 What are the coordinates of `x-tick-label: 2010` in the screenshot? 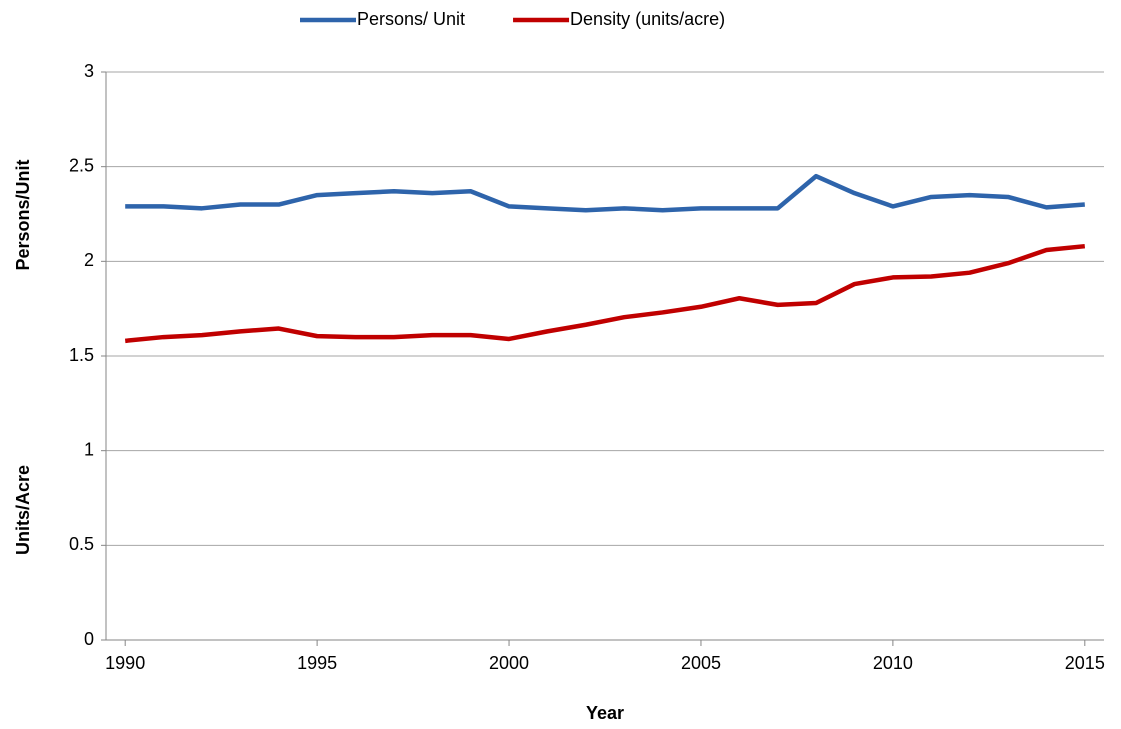 It's located at (893, 663).